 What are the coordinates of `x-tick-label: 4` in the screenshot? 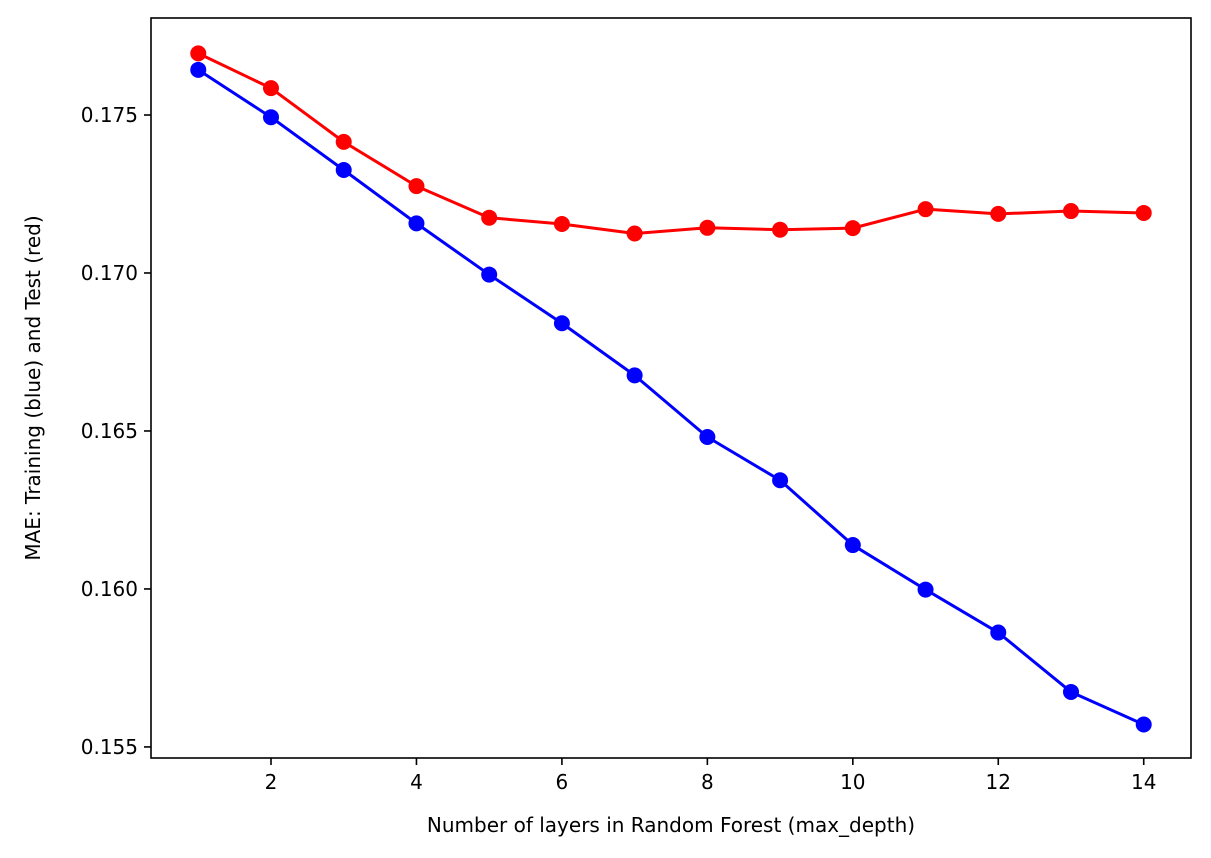 It's located at (416, 782).